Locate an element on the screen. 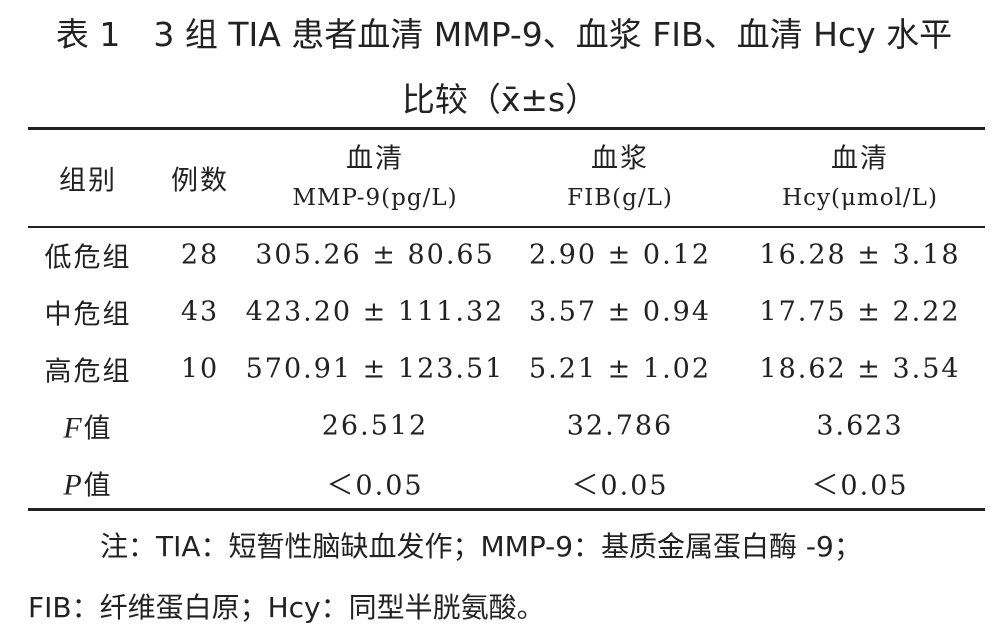 This screenshot has width=1004, height=644. table-cell: 2.90 ± 0.12 is located at coordinates (620, 255).